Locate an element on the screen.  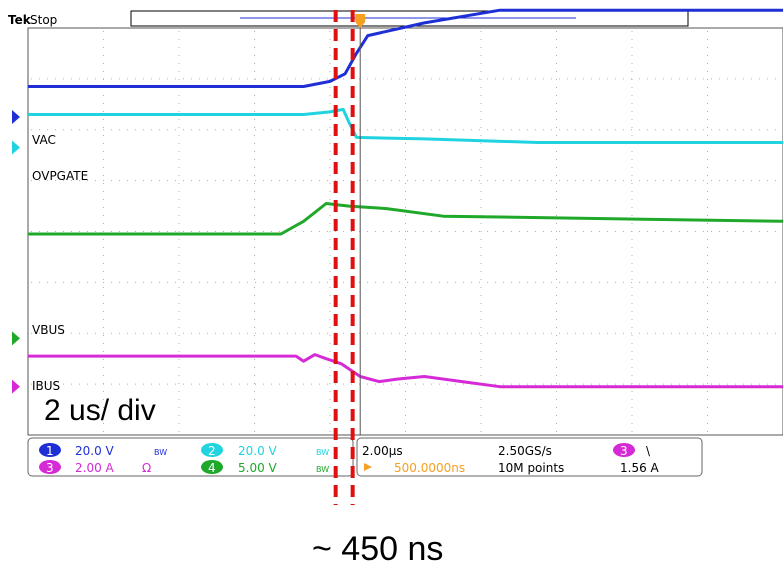
timebase-annotation: 2 us/ div is located at coordinates (100, 410).